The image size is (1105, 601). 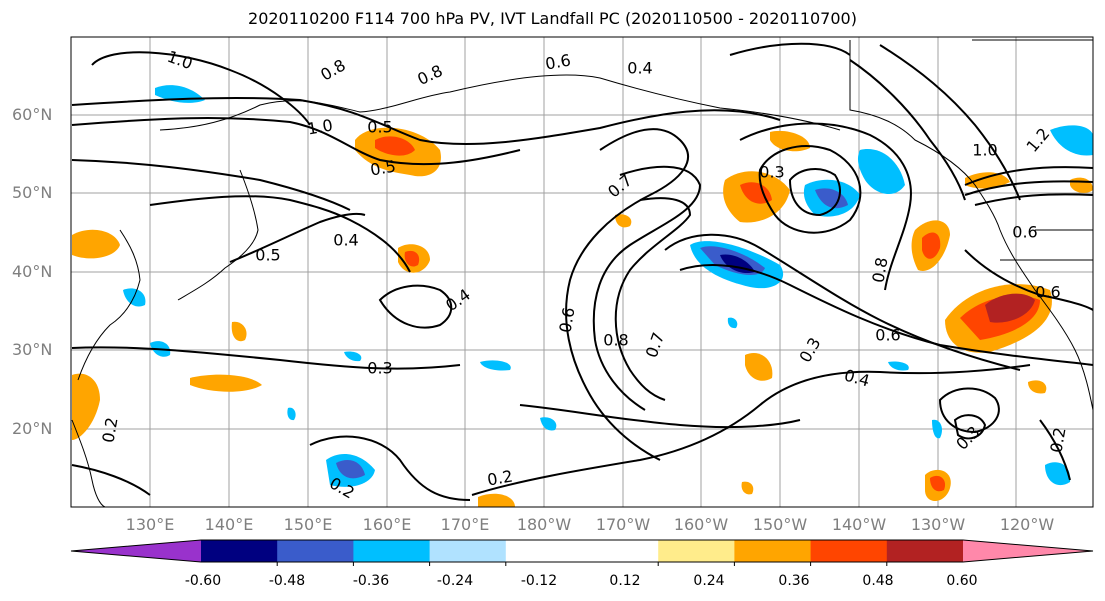 What do you see at coordinates (625, 581) in the screenshot?
I see `colorbar-tick-label: 0.12` at bounding box center [625, 581].